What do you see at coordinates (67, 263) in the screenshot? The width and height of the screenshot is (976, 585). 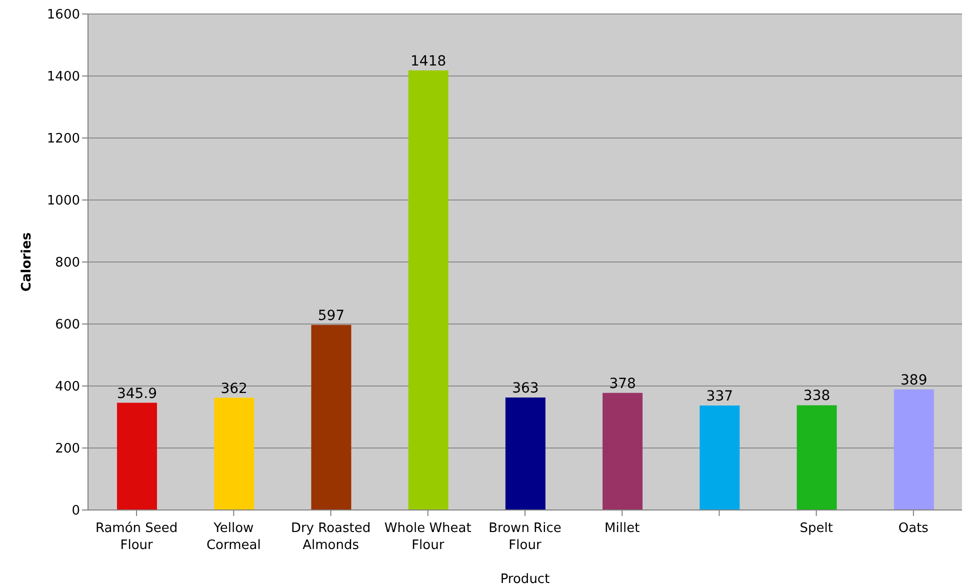 I see `y-tick-label: 800` at bounding box center [67, 263].